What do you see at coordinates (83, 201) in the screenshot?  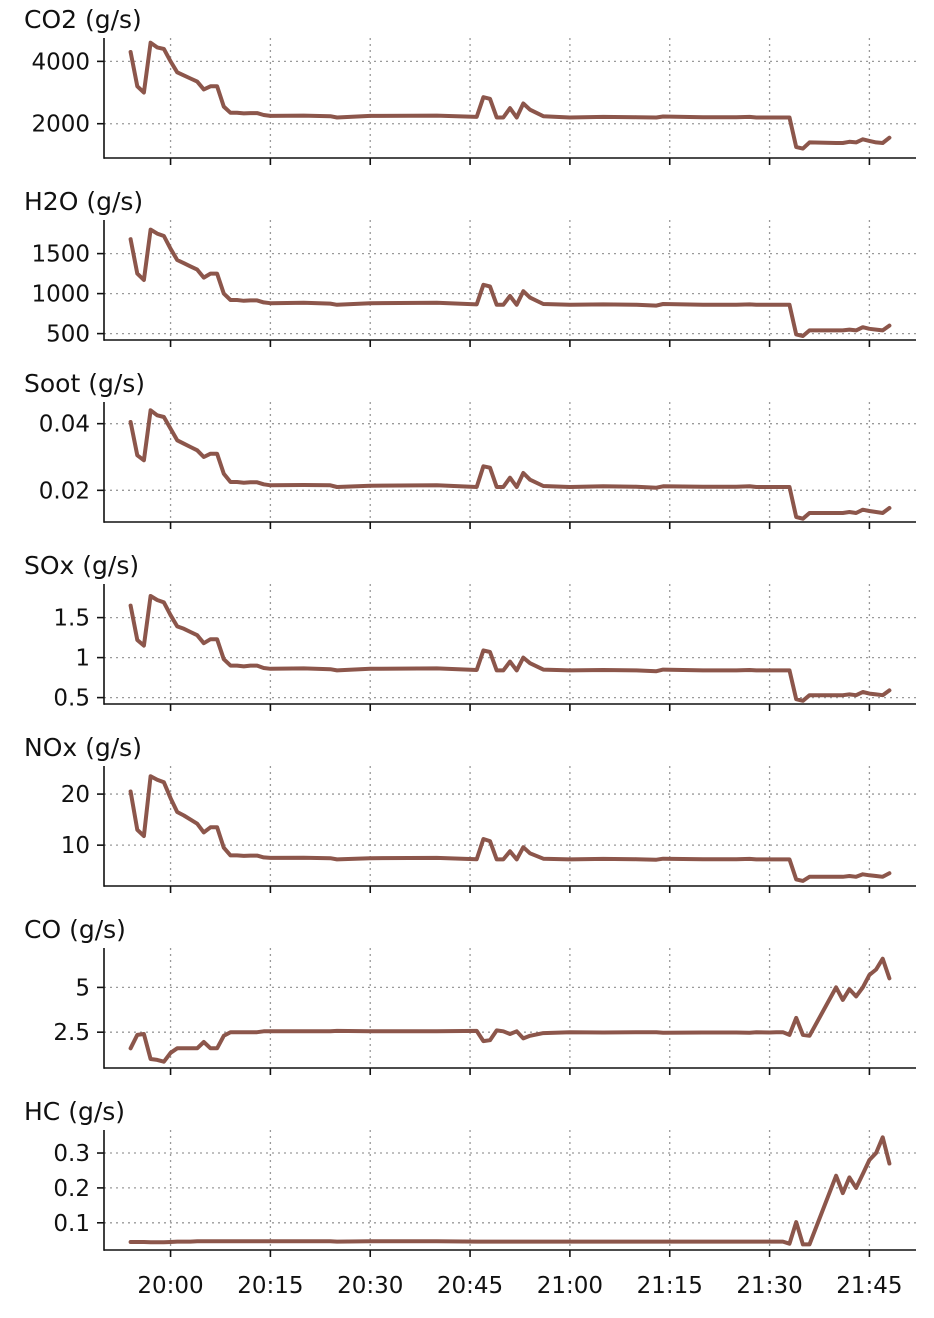 I see `panel-ylabel: H2O (g/s)` at bounding box center [83, 201].